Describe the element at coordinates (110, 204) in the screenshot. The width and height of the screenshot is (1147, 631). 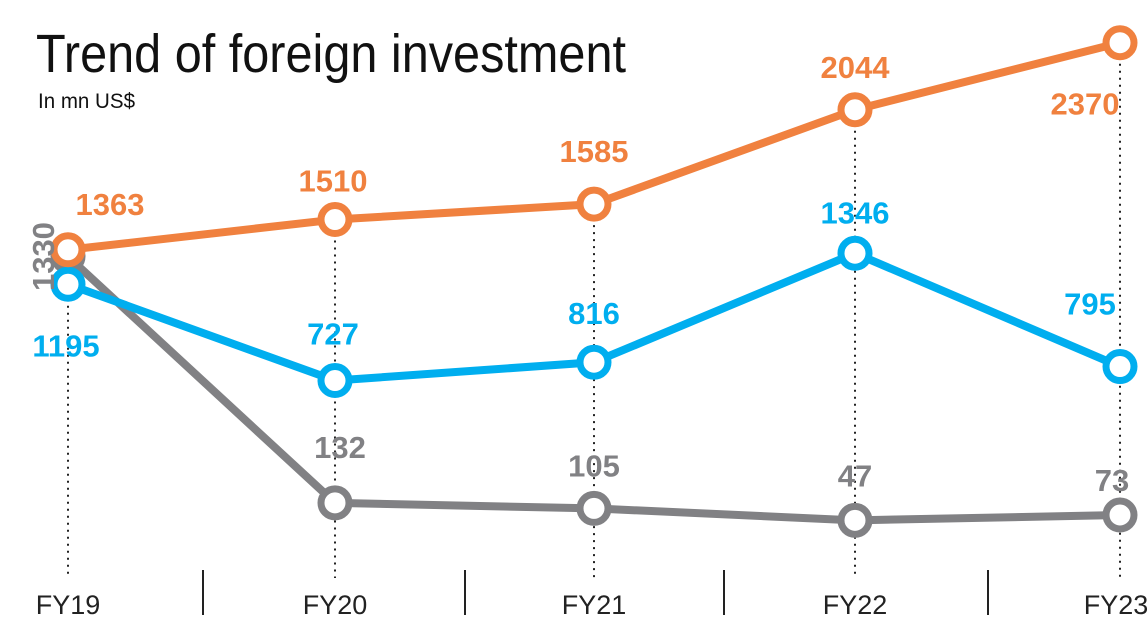
I see `data-label-orange: 1363` at that location.